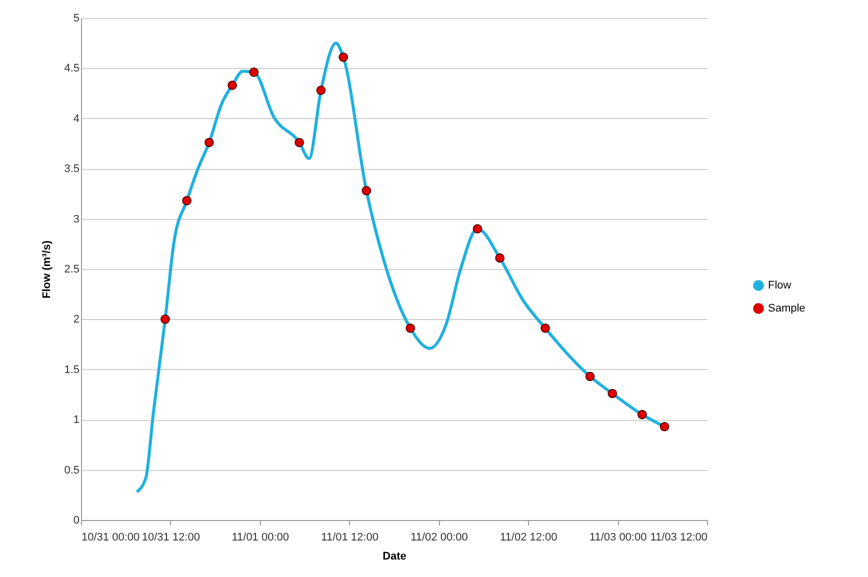 The height and width of the screenshot is (577, 868). I want to click on x-tick-label: 11/01 12:00, so click(349, 538).